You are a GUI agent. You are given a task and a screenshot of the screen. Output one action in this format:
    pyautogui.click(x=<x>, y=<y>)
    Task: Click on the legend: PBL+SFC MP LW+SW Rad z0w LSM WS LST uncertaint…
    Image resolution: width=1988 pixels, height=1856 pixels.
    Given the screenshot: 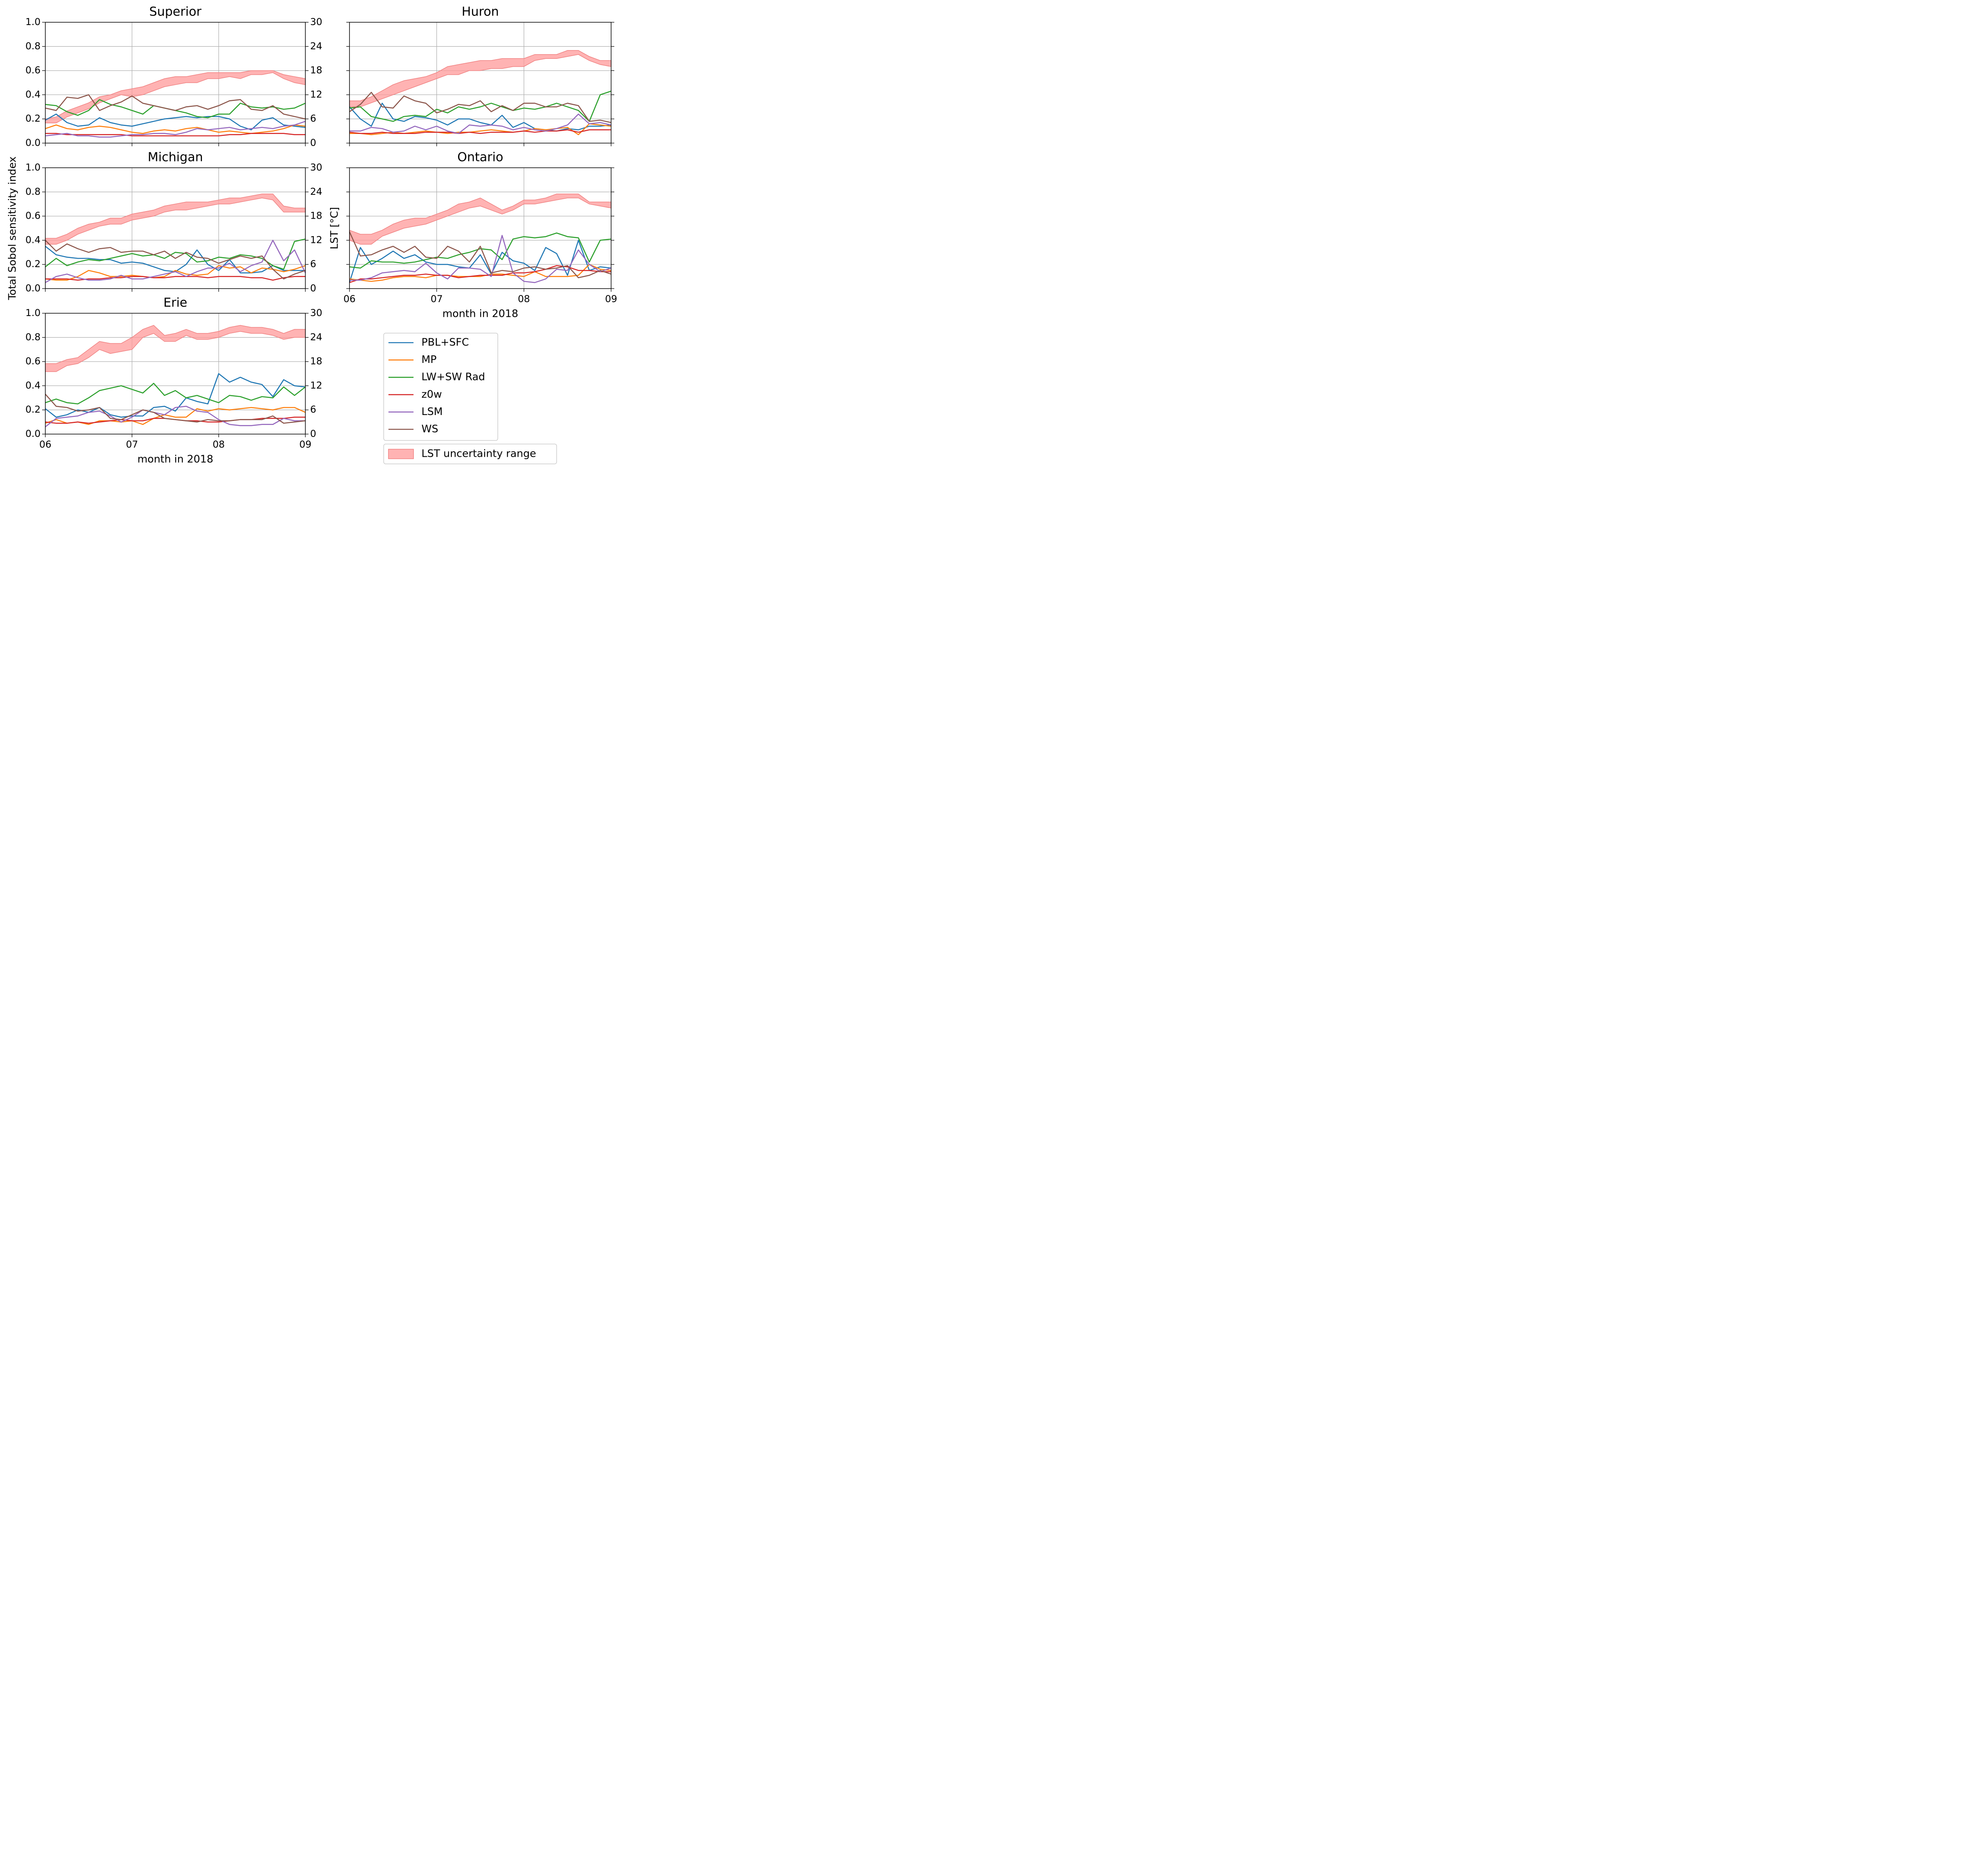 What is the action you would take?
    pyautogui.click(x=470, y=398)
    